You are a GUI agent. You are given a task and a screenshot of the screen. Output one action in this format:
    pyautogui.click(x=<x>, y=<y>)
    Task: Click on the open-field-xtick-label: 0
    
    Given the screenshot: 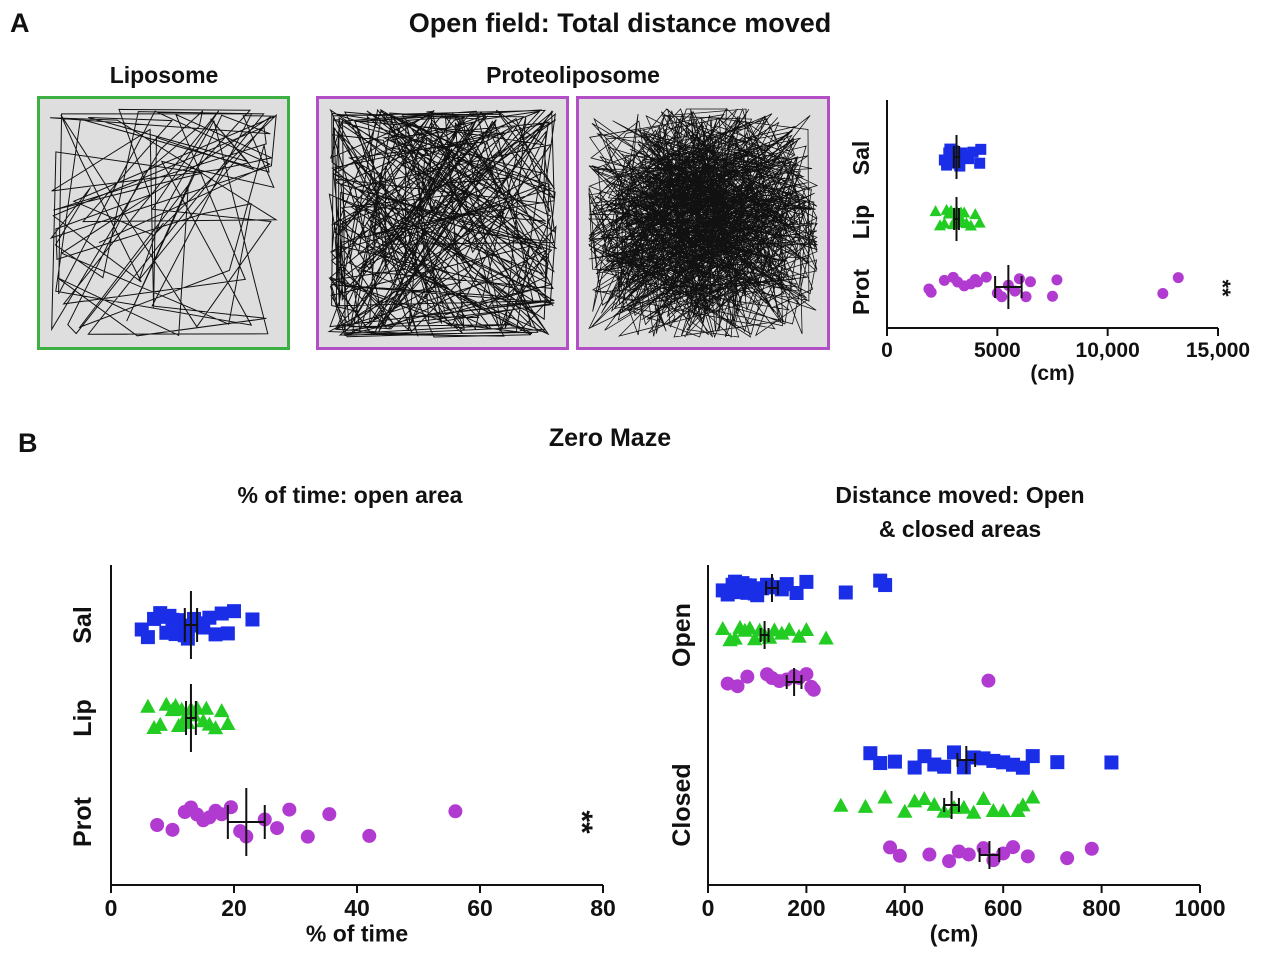 What is the action you would take?
    pyautogui.click(x=887, y=350)
    